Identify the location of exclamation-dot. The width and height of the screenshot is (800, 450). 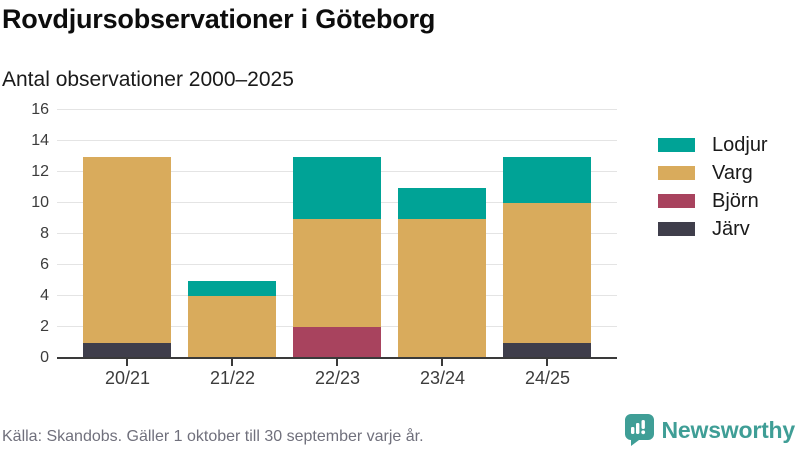
(642, 432).